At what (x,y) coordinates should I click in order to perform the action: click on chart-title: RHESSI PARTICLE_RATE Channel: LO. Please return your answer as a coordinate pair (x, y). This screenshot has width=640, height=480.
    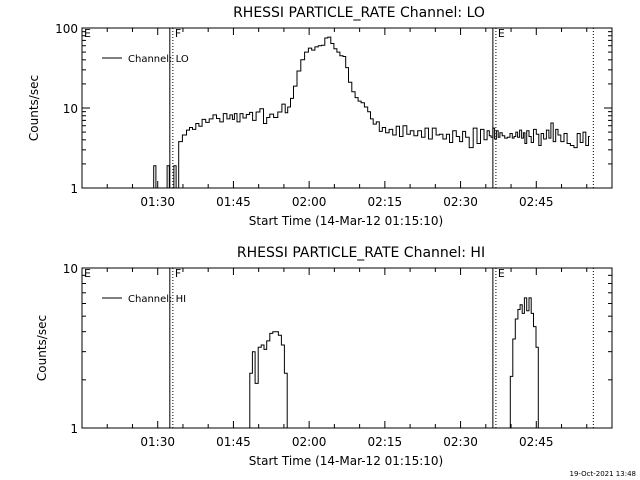
    Looking at the image, I should click on (359, 13).